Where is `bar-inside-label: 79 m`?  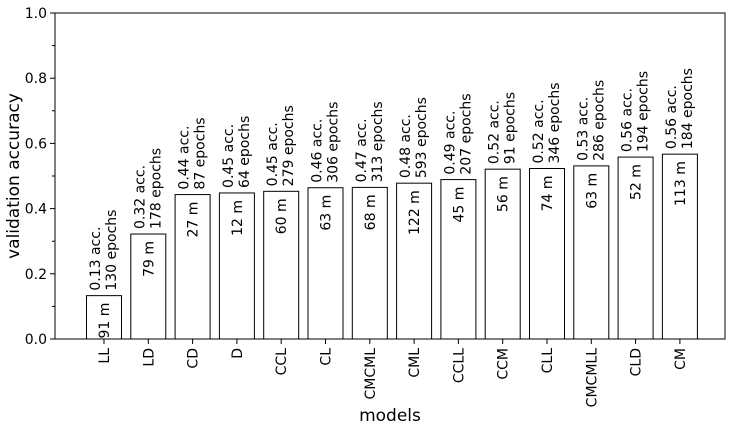
bar-inside-label: 79 m is located at coordinates (149, 259).